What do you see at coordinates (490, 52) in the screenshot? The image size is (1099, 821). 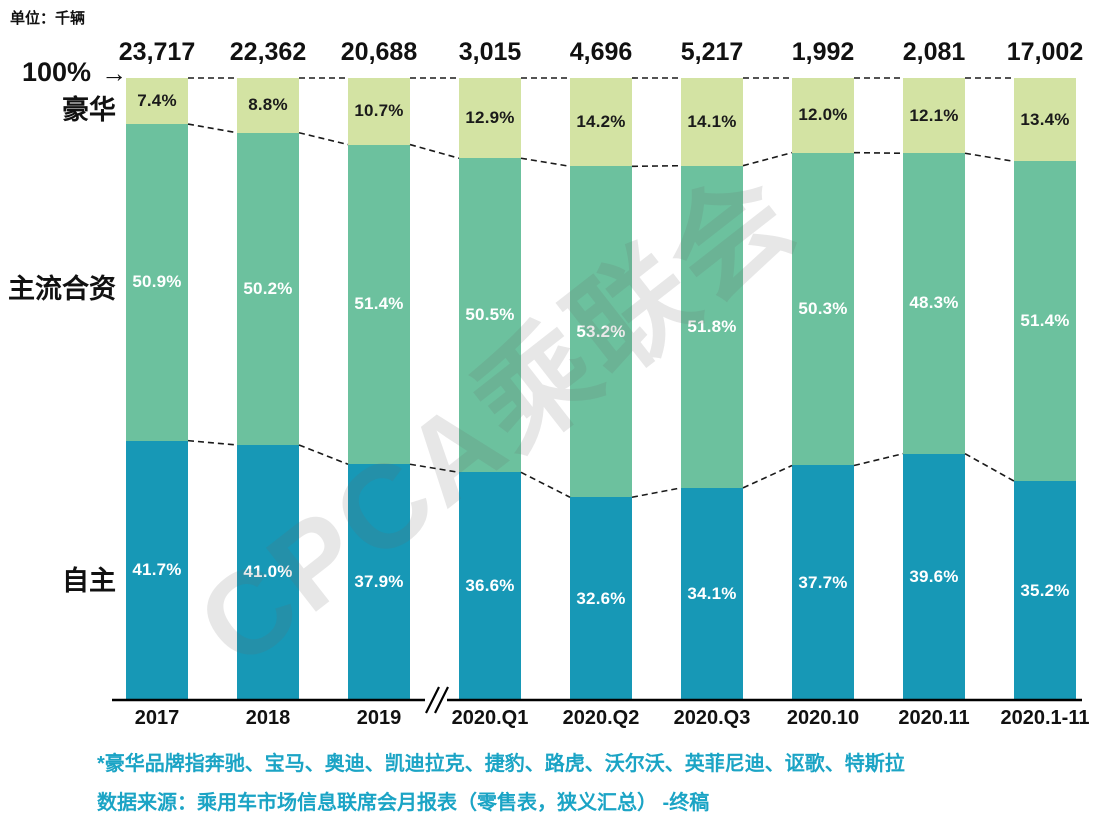 I see `total-label-2020.Q1: 3,015` at bounding box center [490, 52].